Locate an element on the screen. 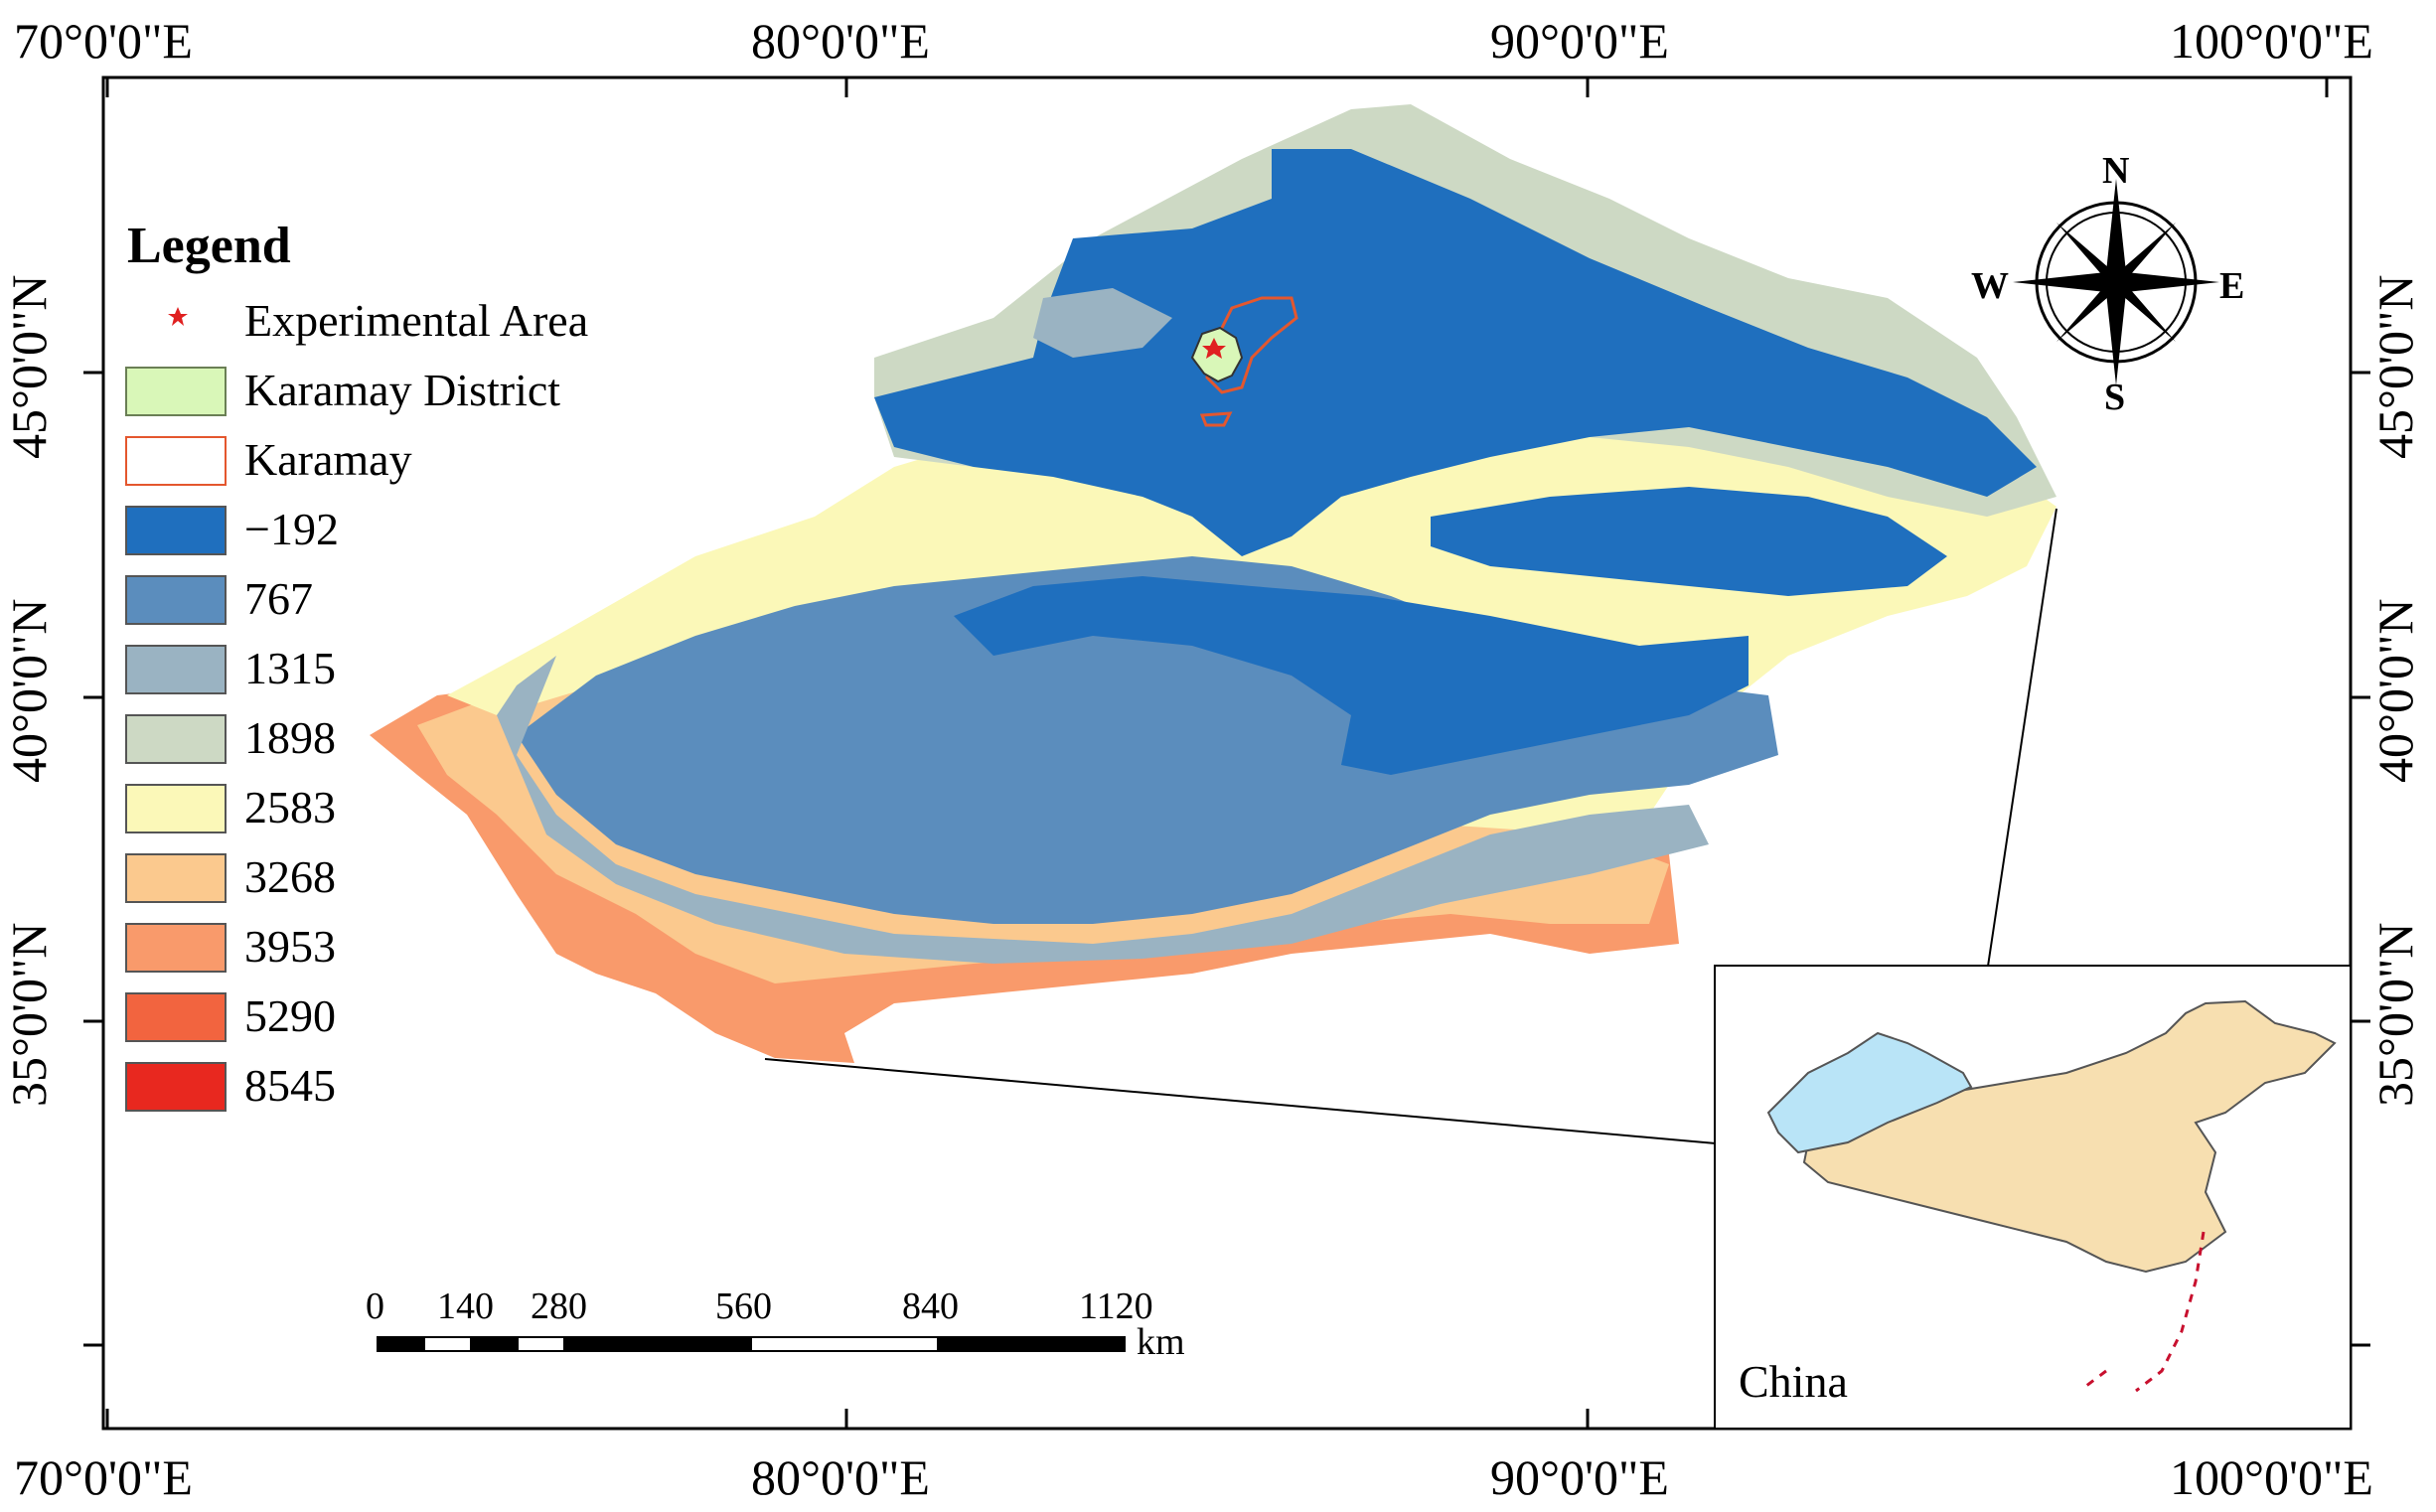 The height and width of the screenshot is (1512, 2436). legend-label-elev-7: 3953 is located at coordinates (290, 946).